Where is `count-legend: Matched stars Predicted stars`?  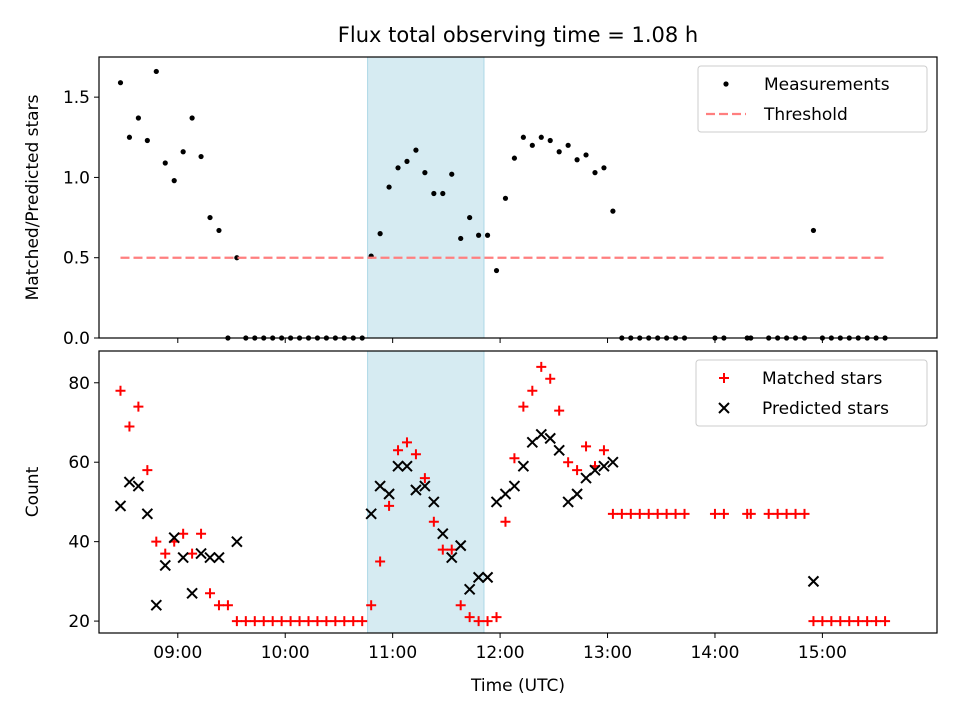
count-legend: Matched stars Predicted stars is located at coordinates (811, 393).